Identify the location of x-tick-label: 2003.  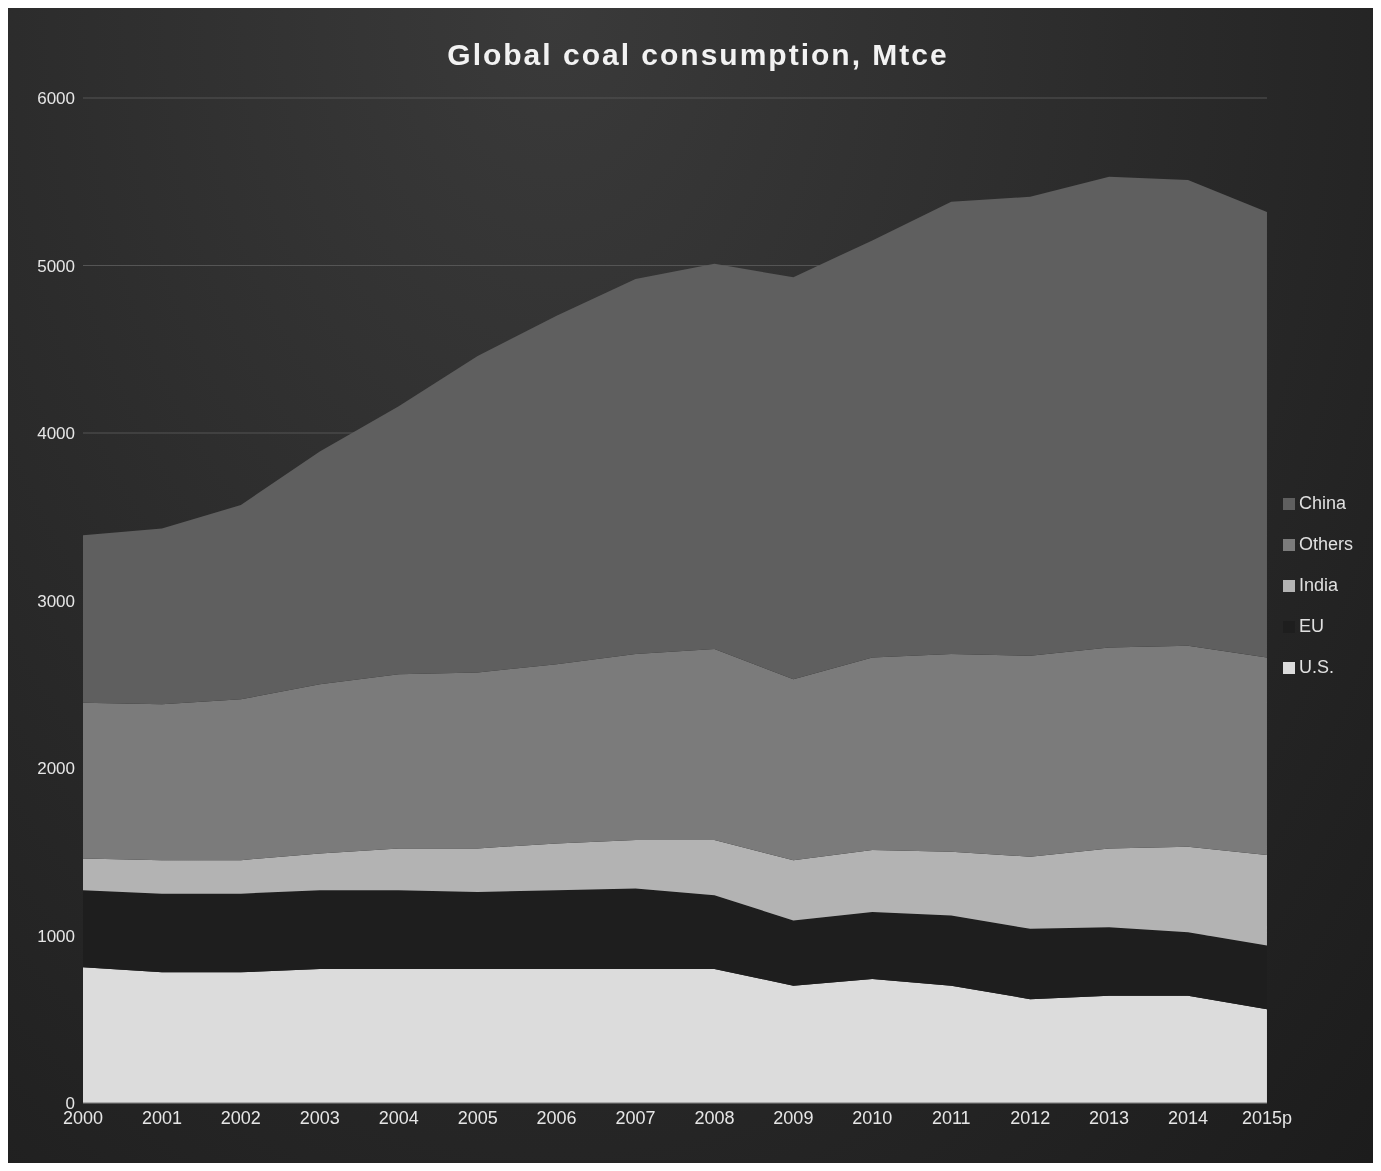
(319, 1117).